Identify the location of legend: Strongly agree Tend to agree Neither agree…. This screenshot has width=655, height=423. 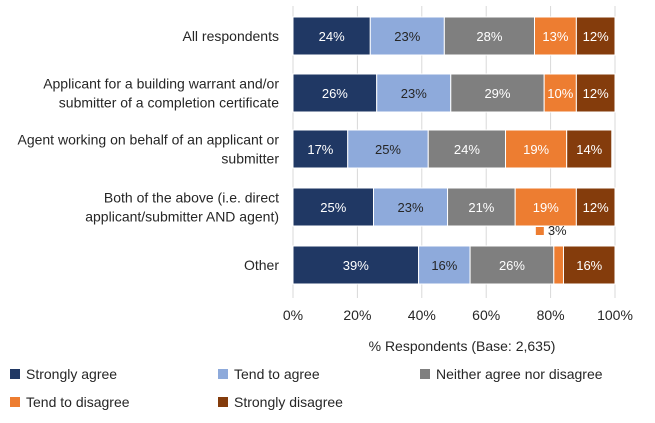
(306, 388).